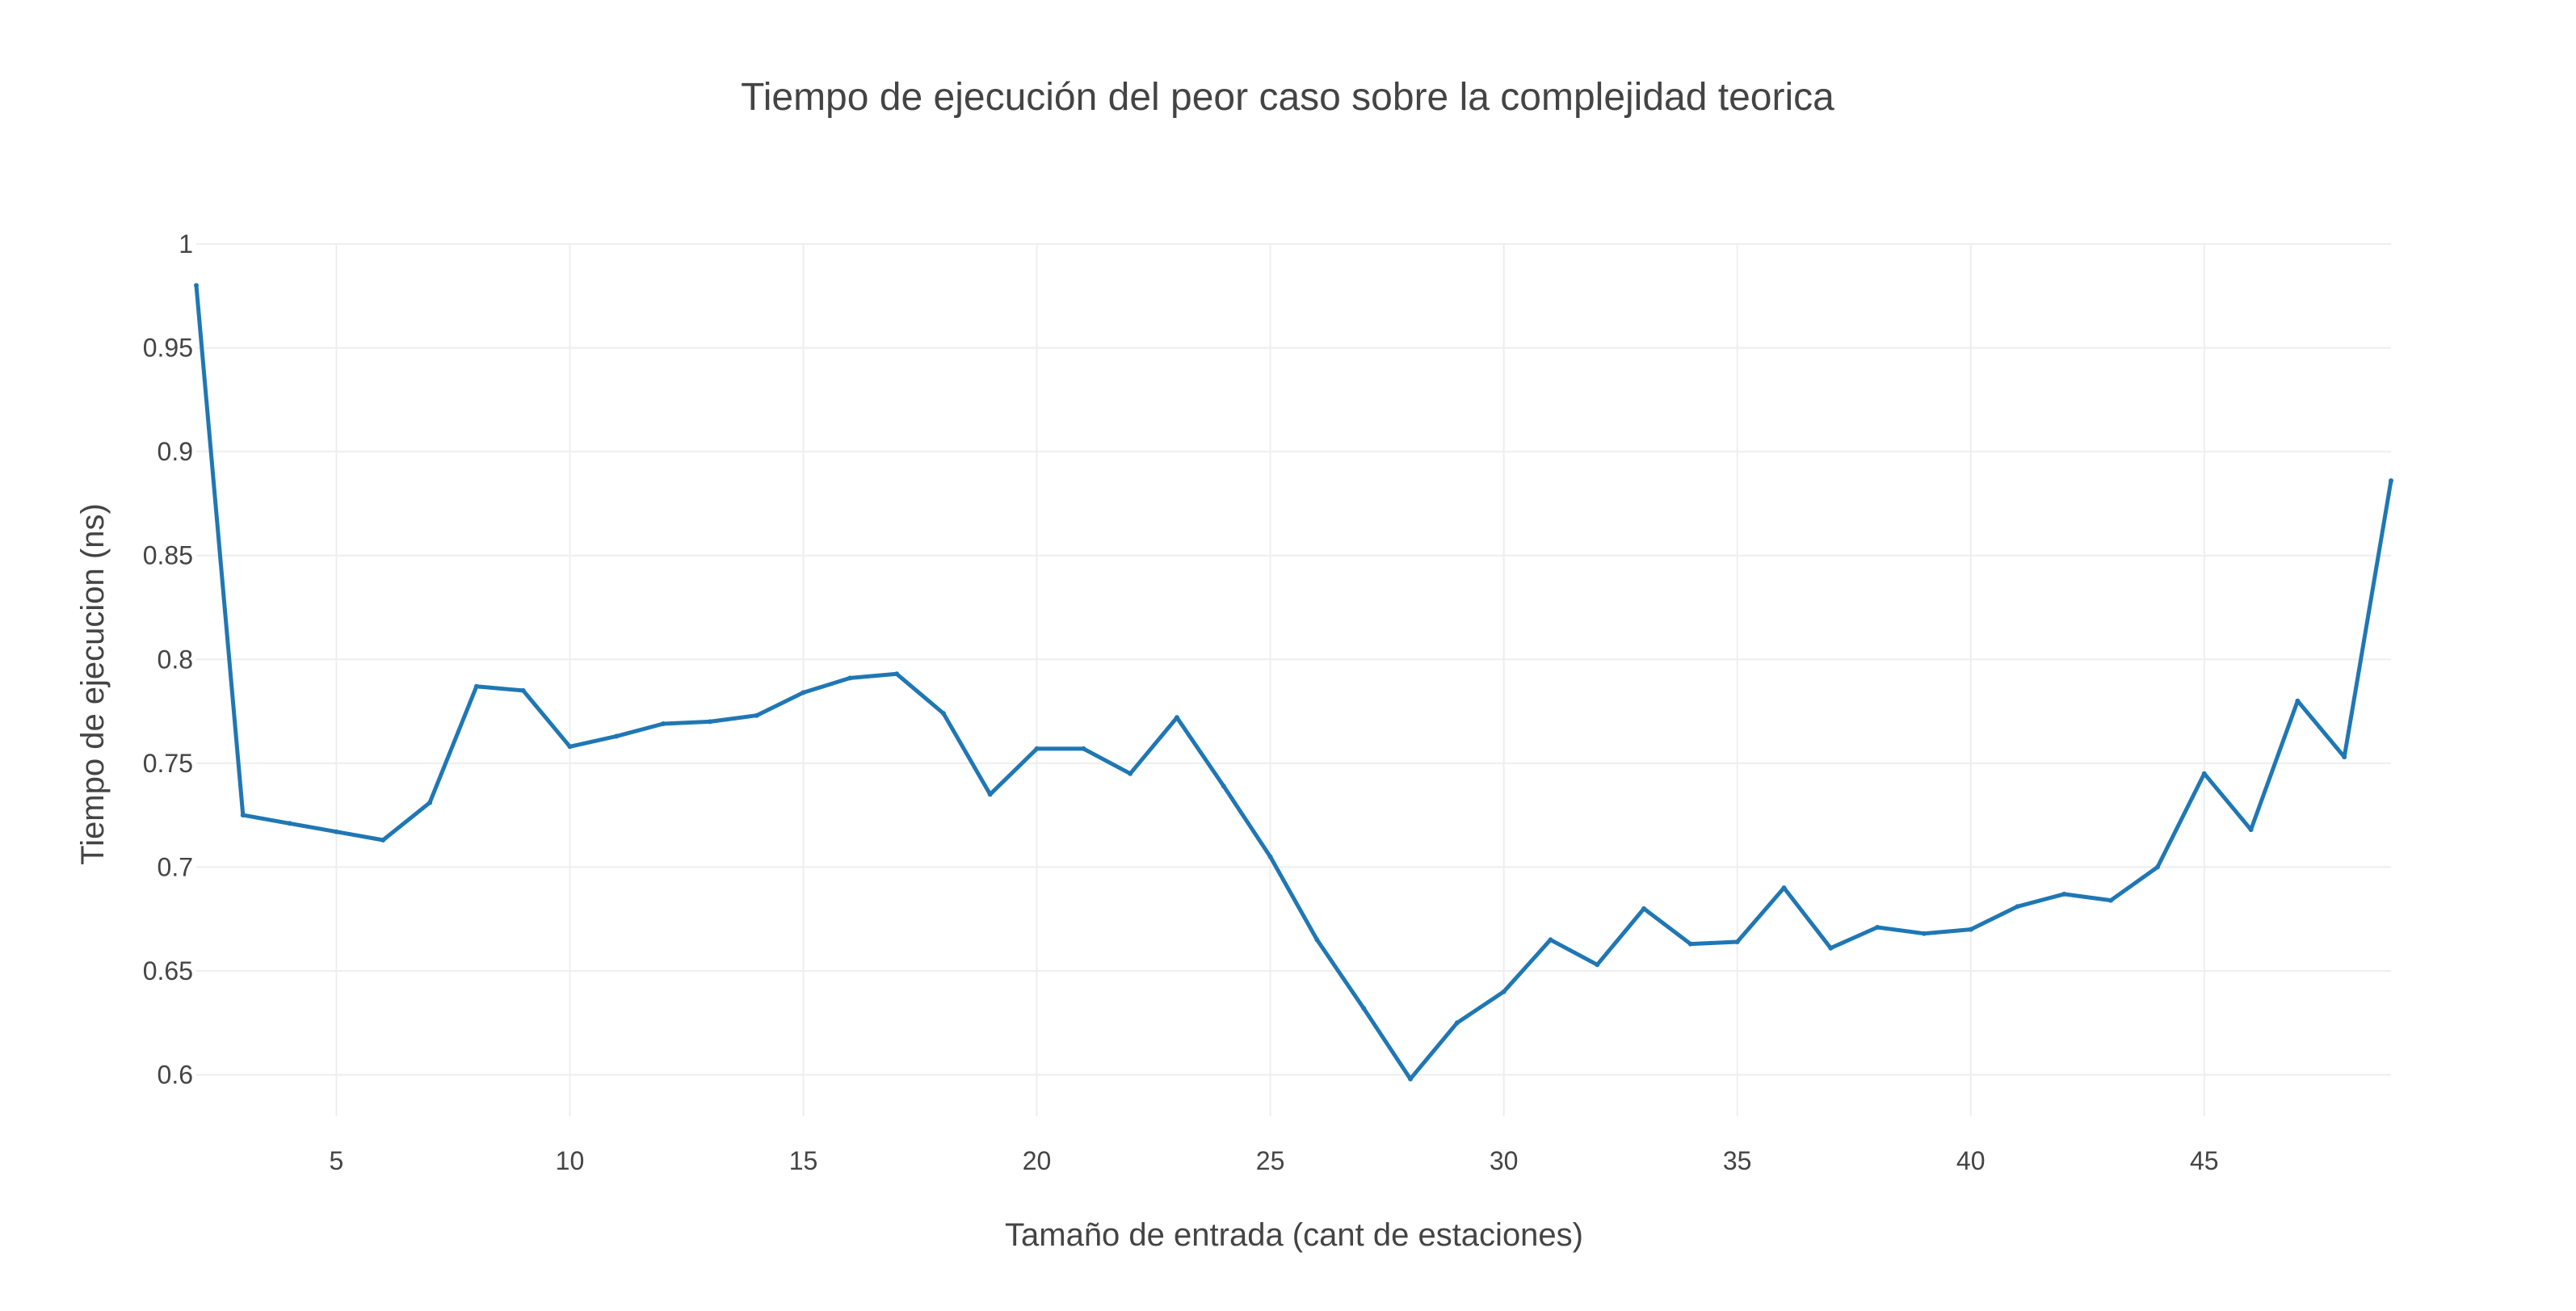 This screenshot has width=2576, height=1311. Describe the element at coordinates (337, 1160) in the screenshot. I see `x-tick-label: 5` at that location.